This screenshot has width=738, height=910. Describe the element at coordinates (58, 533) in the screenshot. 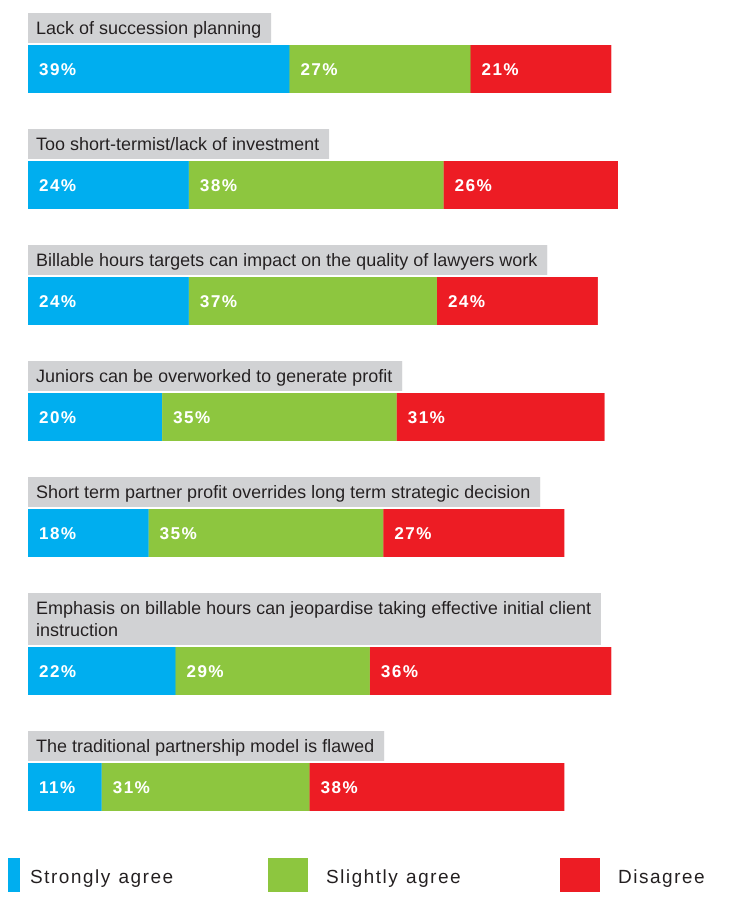

I see `data-label: 18%` at that location.